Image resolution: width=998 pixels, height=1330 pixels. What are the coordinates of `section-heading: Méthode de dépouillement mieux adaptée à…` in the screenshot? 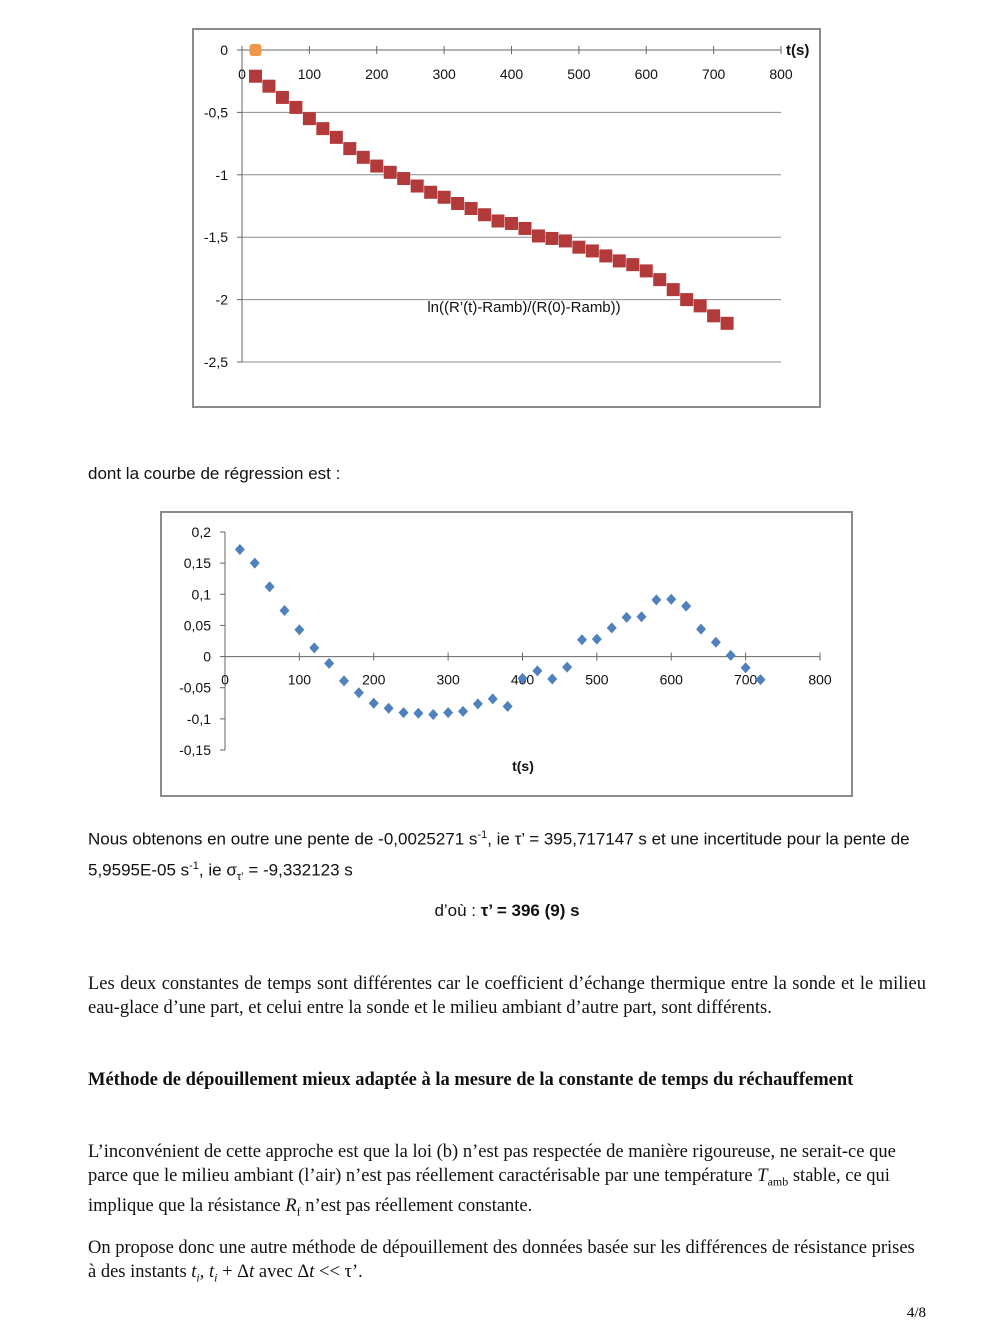 It's located at (471, 1080).